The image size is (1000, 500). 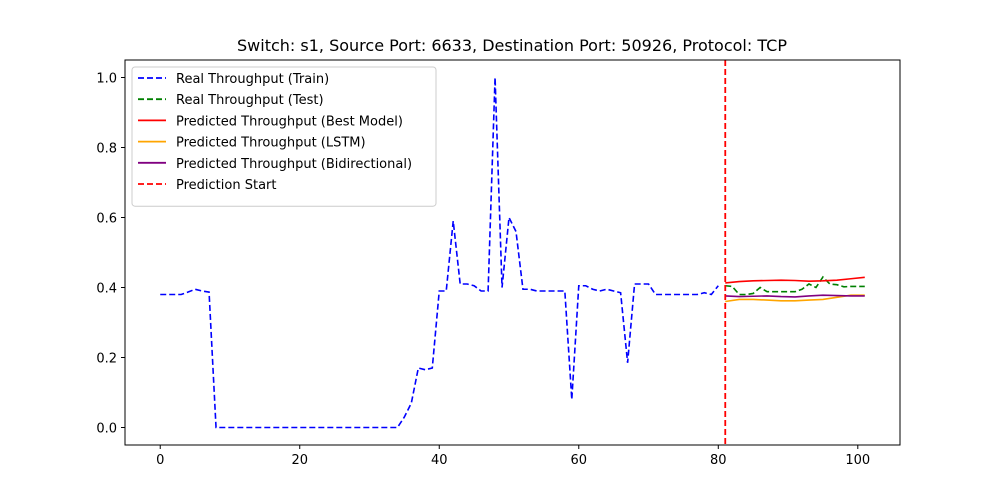 I want to click on legend-box, so click(x=284, y=136).